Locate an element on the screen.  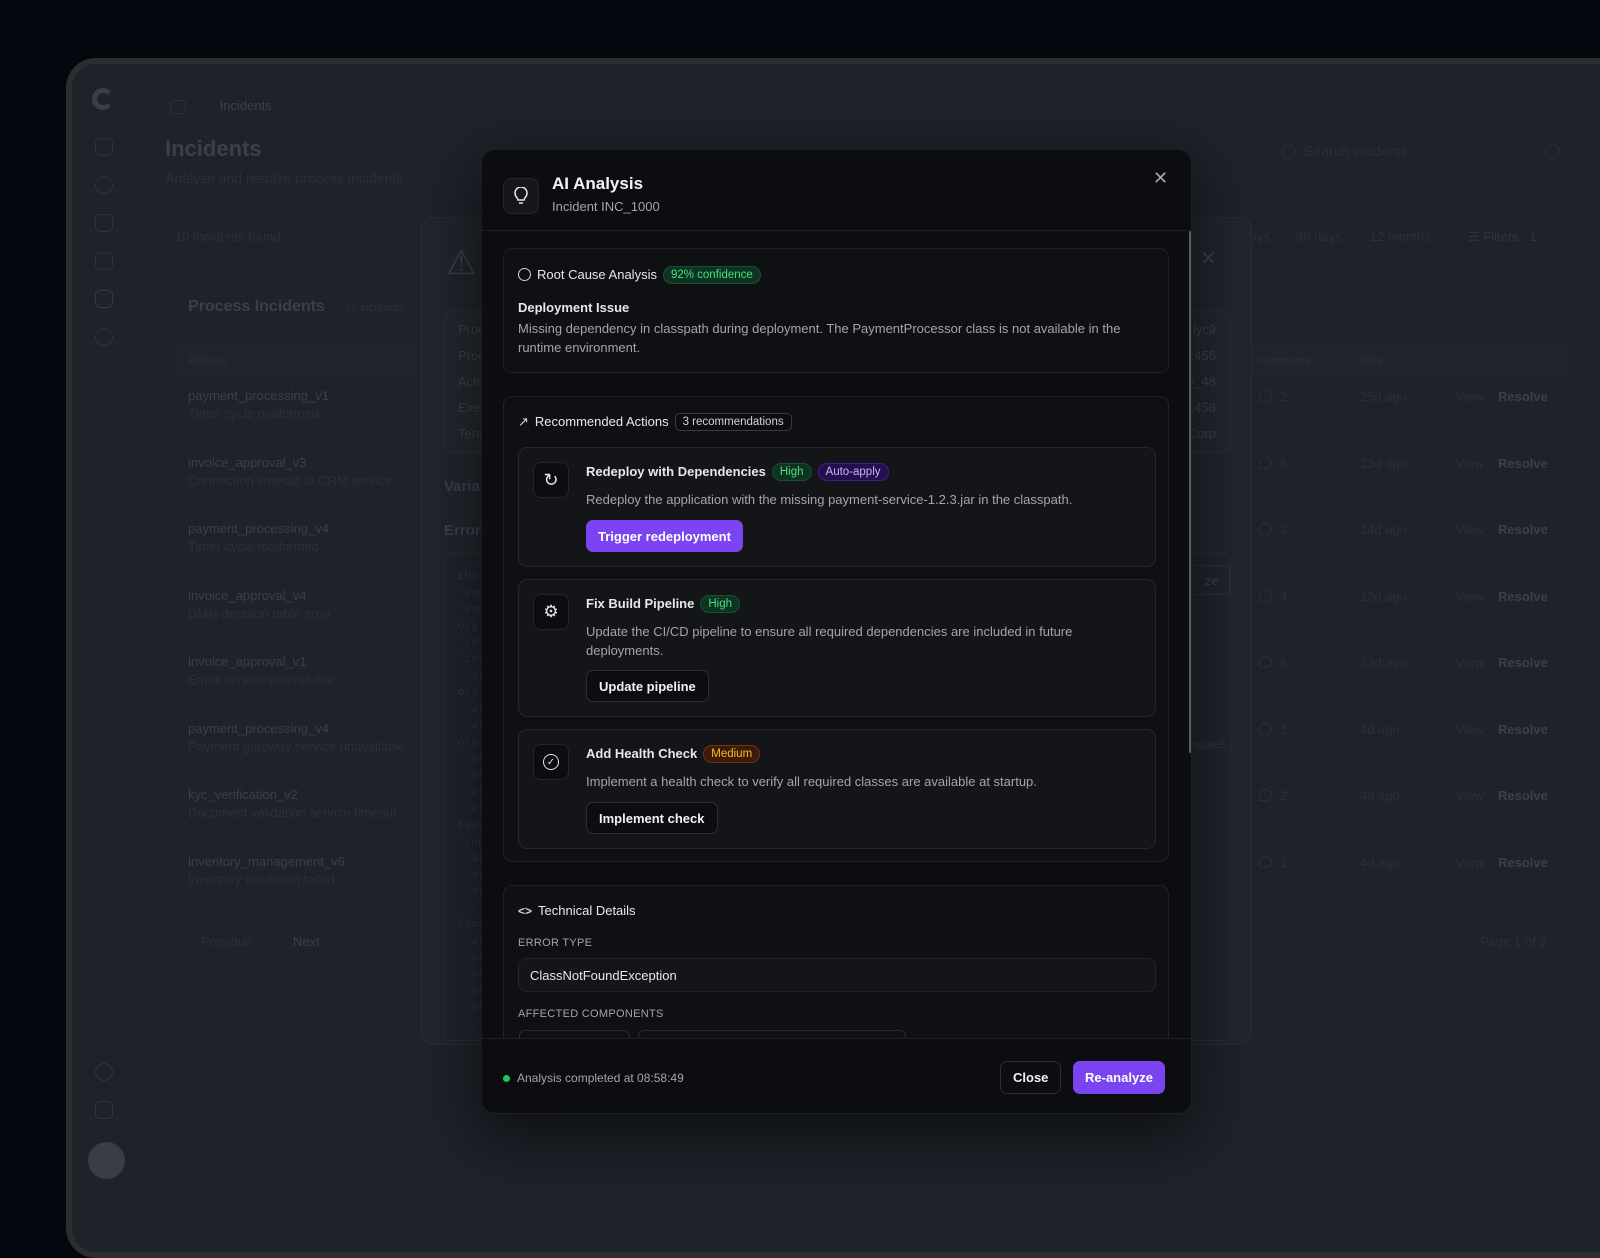
modal-title: AI Analysis is located at coordinates (598, 183).